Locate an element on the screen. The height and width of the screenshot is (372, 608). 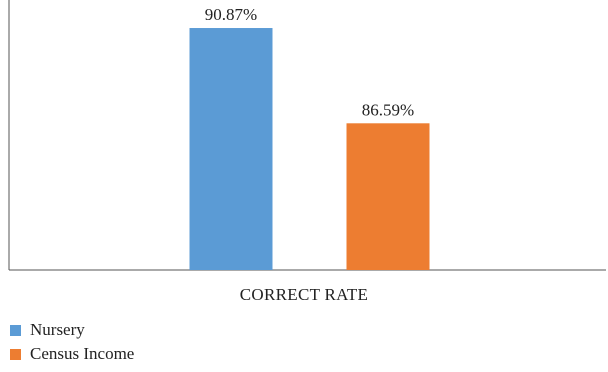
legend: Nursery Census Income is located at coordinates (72, 342).